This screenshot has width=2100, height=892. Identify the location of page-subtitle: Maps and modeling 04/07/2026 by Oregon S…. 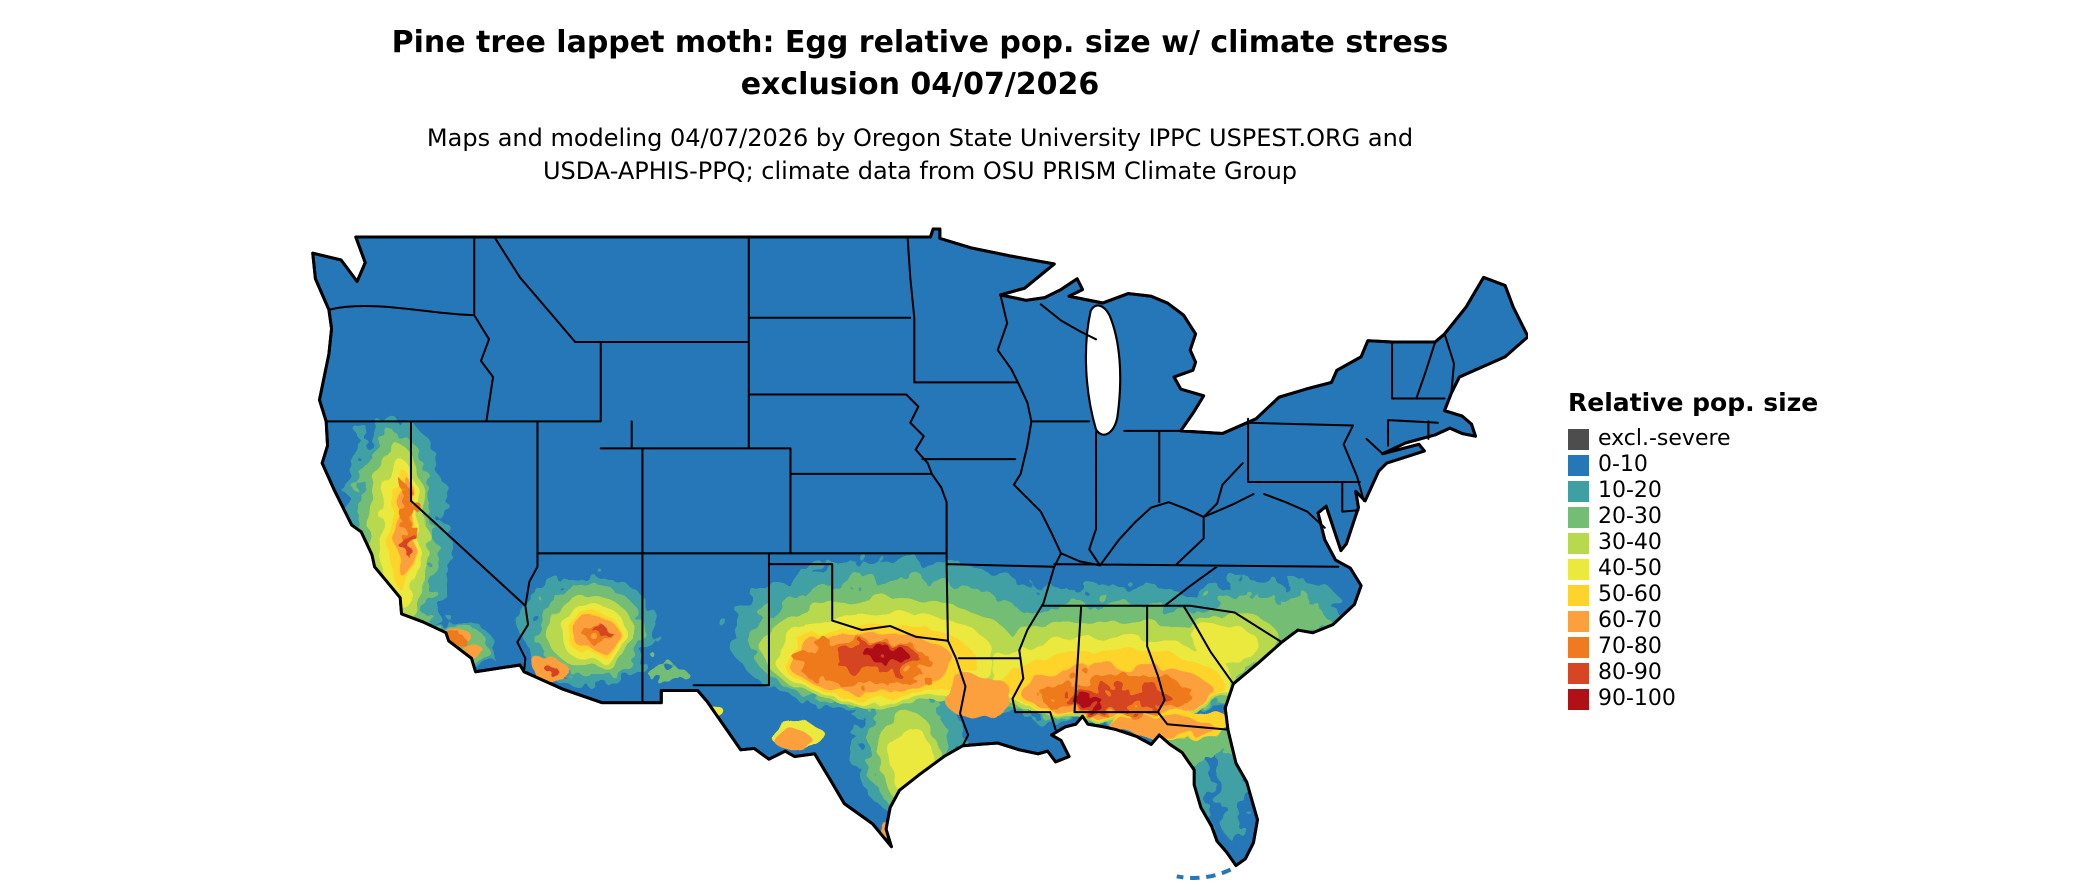
(920, 155).